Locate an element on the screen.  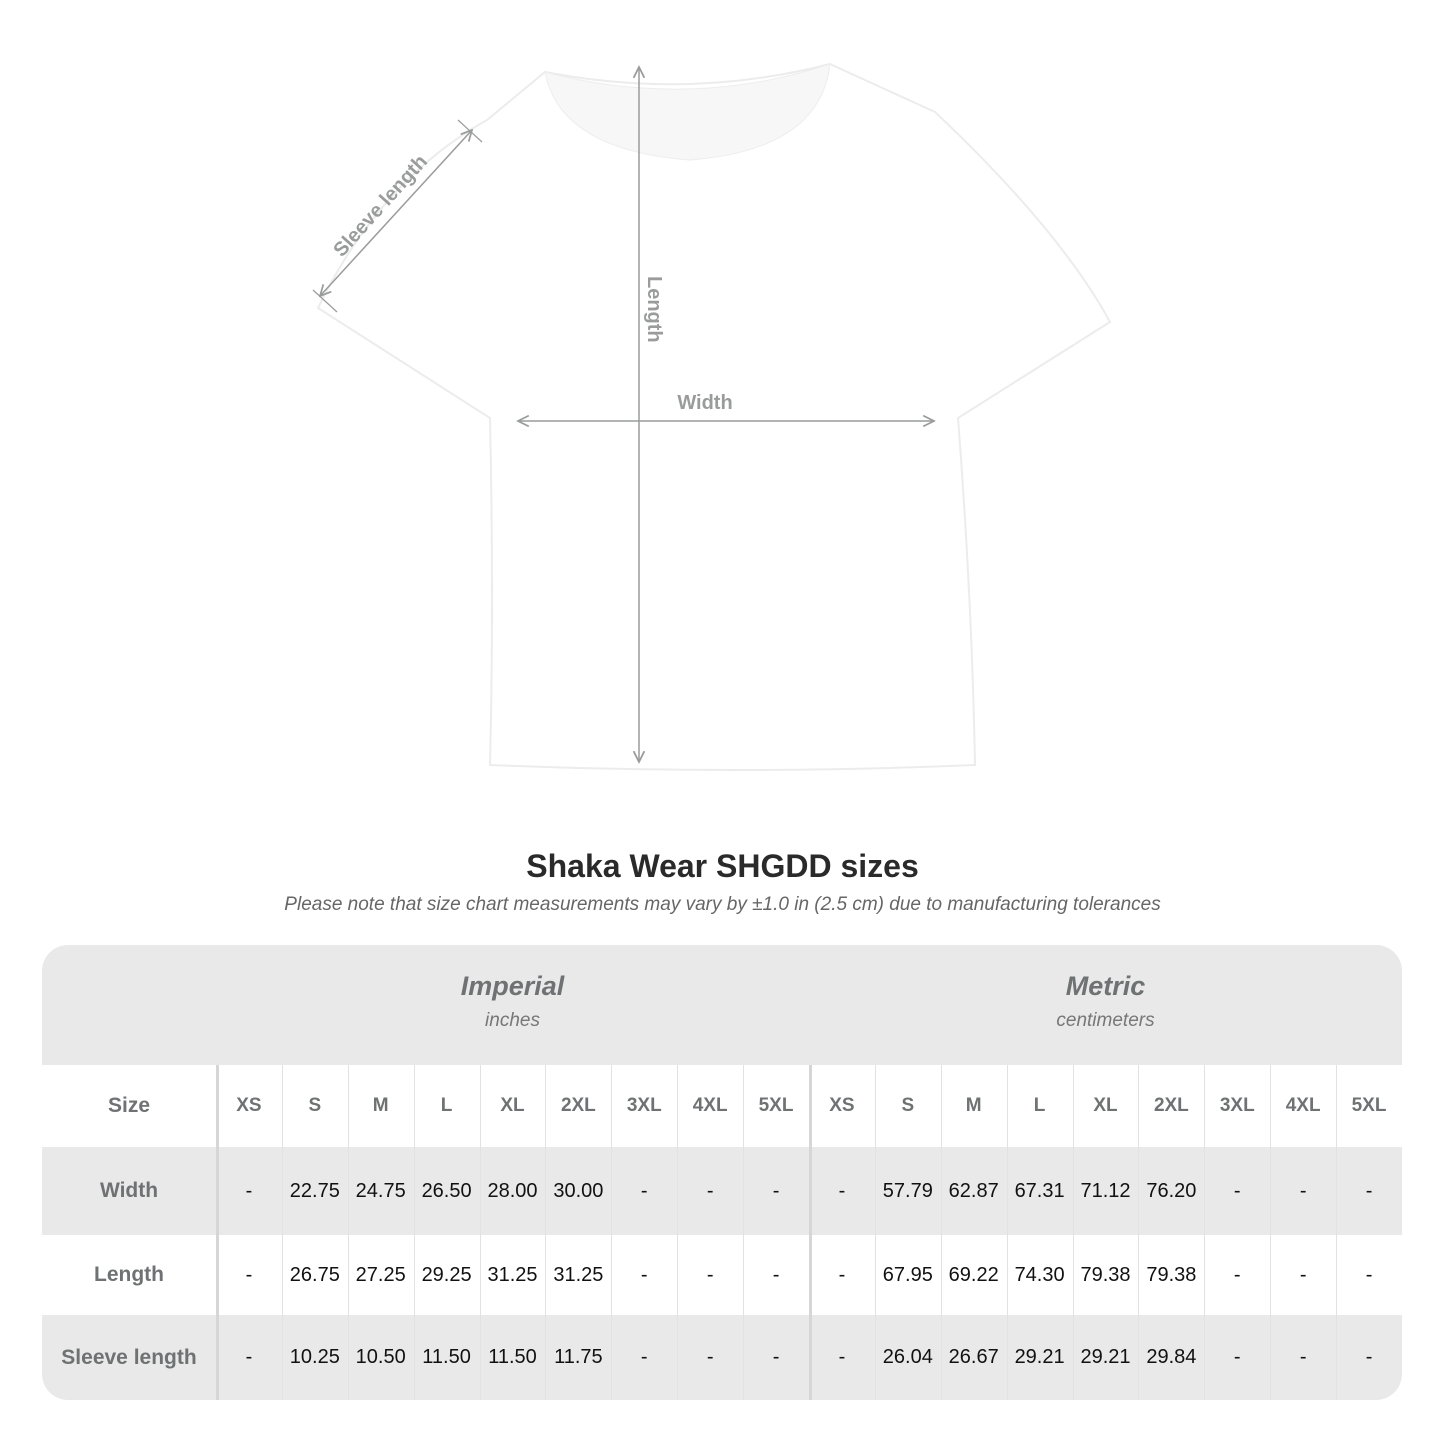
size-column-header: 2XL is located at coordinates (578, 1105).